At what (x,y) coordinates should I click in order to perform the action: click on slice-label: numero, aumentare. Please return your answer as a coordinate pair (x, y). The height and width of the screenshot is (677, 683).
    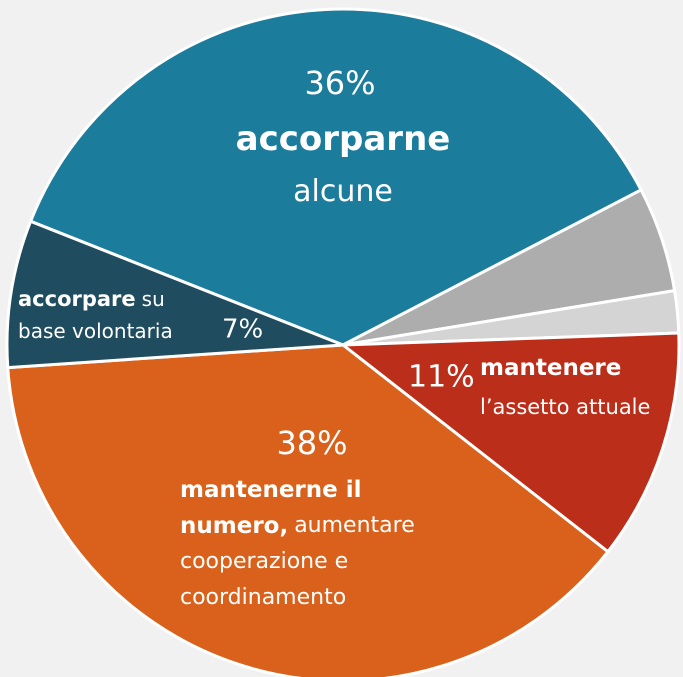
    Looking at the image, I should click on (297, 526).